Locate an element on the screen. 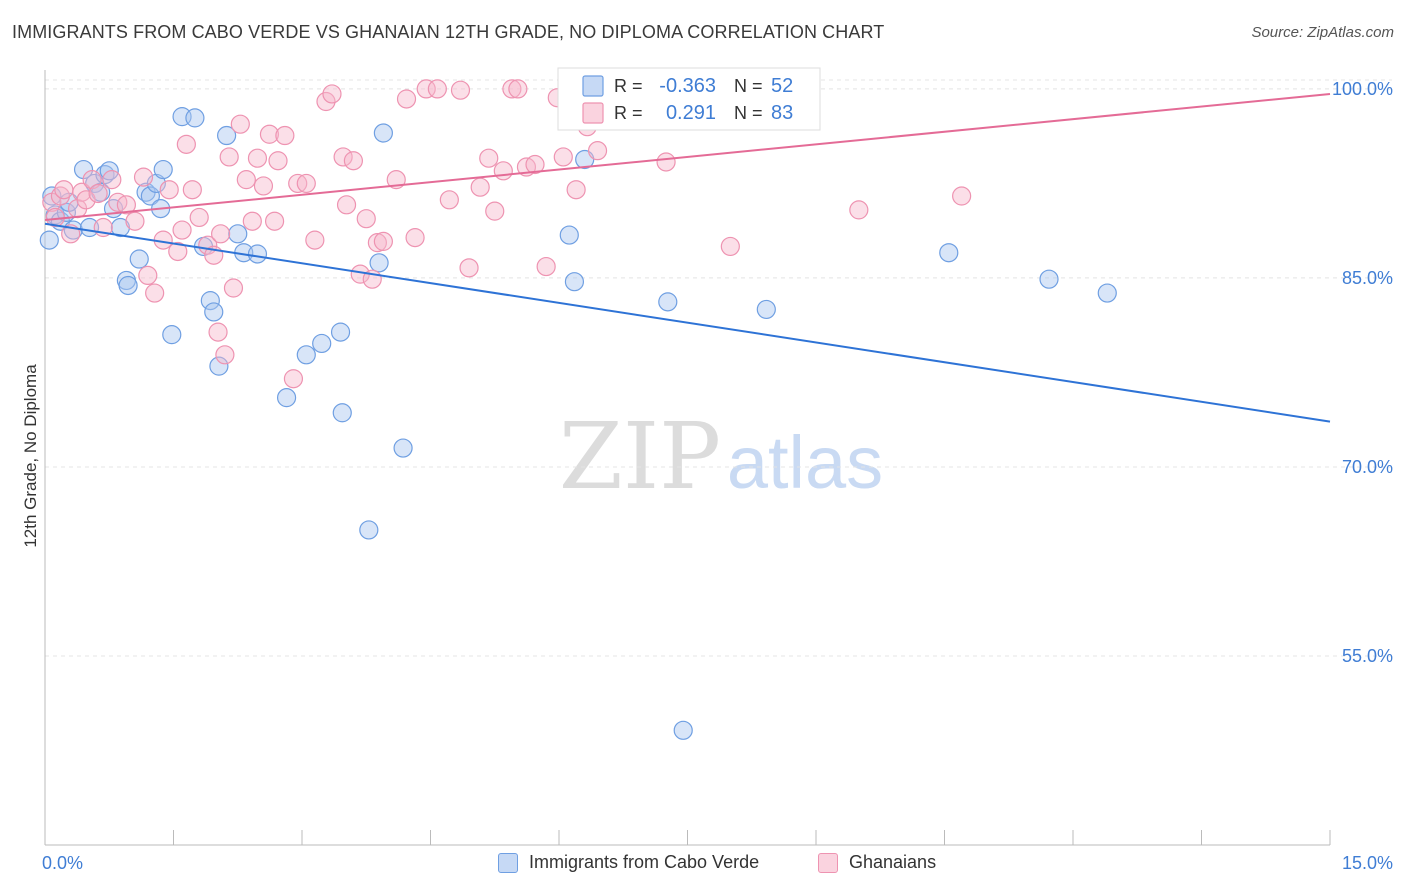 The height and width of the screenshot is (892, 1406). stats-r-label: R = is located at coordinates (628, 86).